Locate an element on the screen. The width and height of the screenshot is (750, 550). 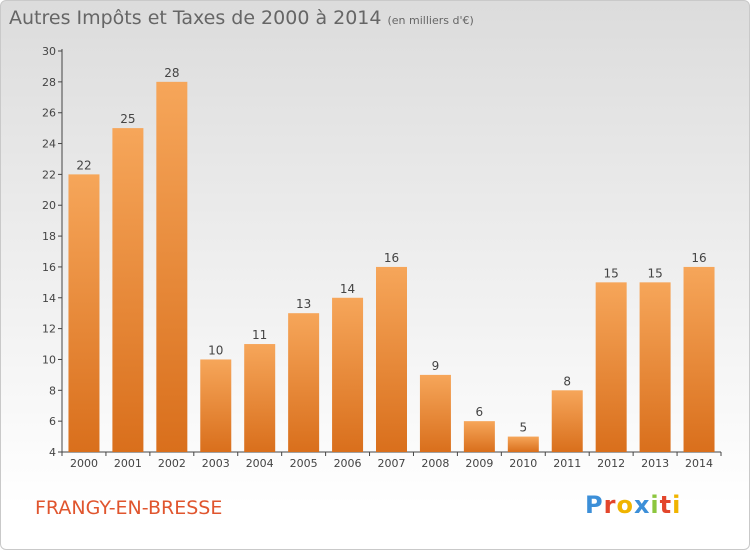
y-tick-label: 8 is located at coordinates (52, 390).